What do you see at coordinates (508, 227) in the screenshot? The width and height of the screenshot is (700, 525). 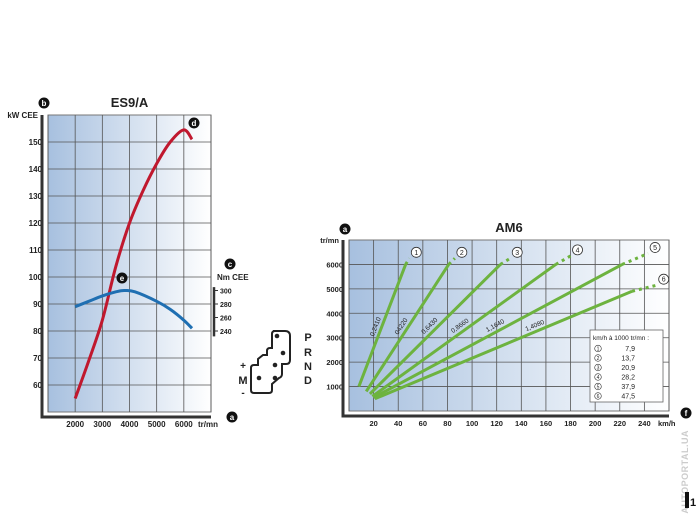 I see `chart-title: AM6` at bounding box center [508, 227].